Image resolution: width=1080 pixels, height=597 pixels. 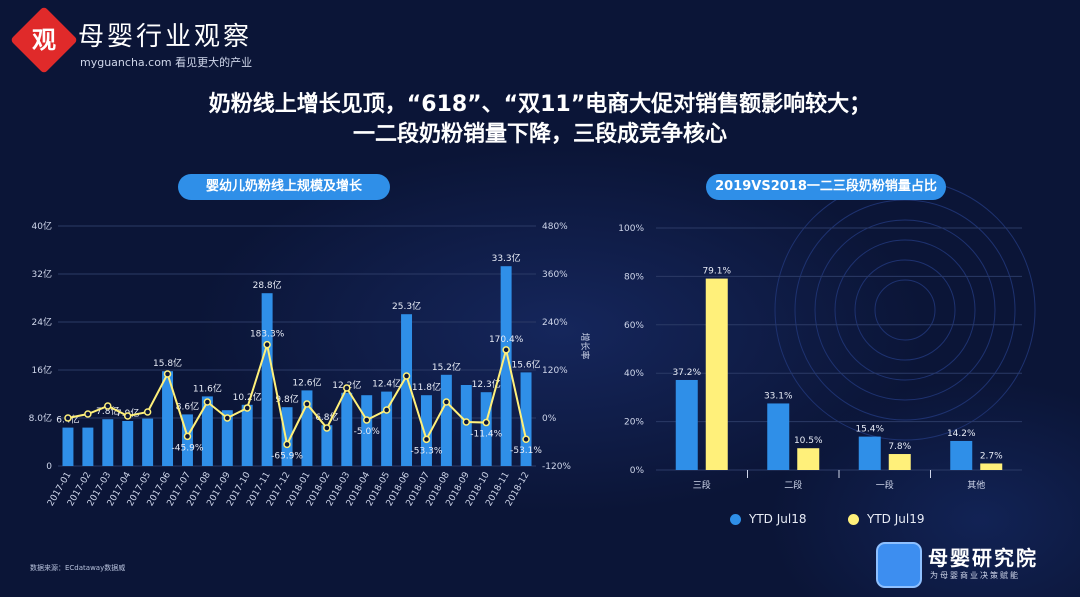 What do you see at coordinates (634, 277) in the screenshot?
I see `y-tick: 80%` at bounding box center [634, 277].